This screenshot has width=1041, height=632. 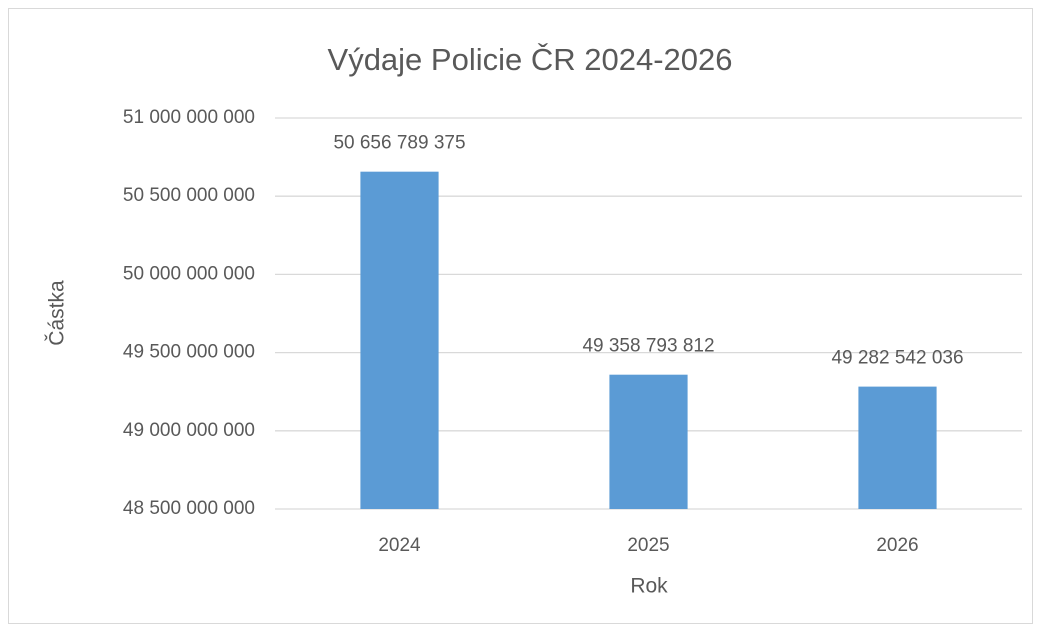 What do you see at coordinates (399, 545) in the screenshot?
I see `x-tick-label: 2024` at bounding box center [399, 545].